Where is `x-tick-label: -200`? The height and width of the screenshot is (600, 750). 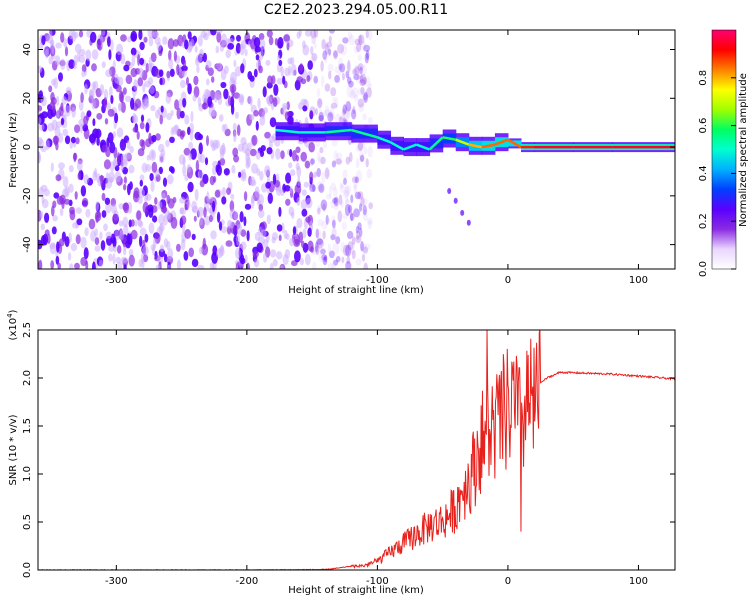 x-tick-label: -200 is located at coordinates (247, 280).